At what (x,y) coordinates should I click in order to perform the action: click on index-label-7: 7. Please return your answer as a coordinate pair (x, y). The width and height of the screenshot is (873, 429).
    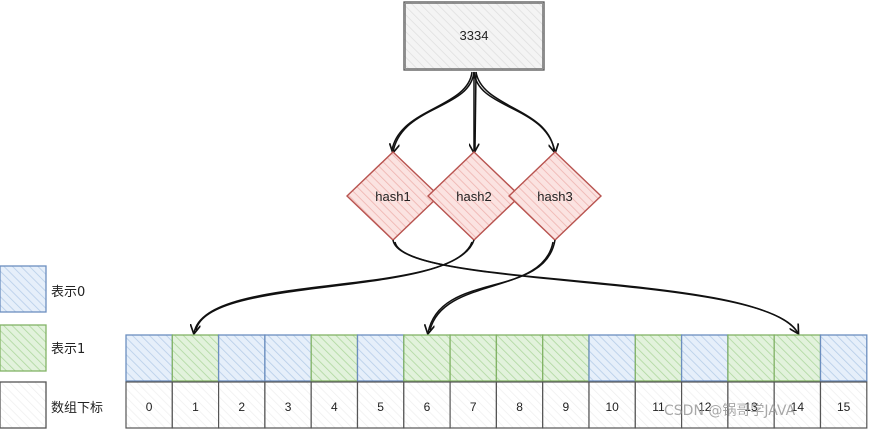
    Looking at the image, I should click on (473, 407).